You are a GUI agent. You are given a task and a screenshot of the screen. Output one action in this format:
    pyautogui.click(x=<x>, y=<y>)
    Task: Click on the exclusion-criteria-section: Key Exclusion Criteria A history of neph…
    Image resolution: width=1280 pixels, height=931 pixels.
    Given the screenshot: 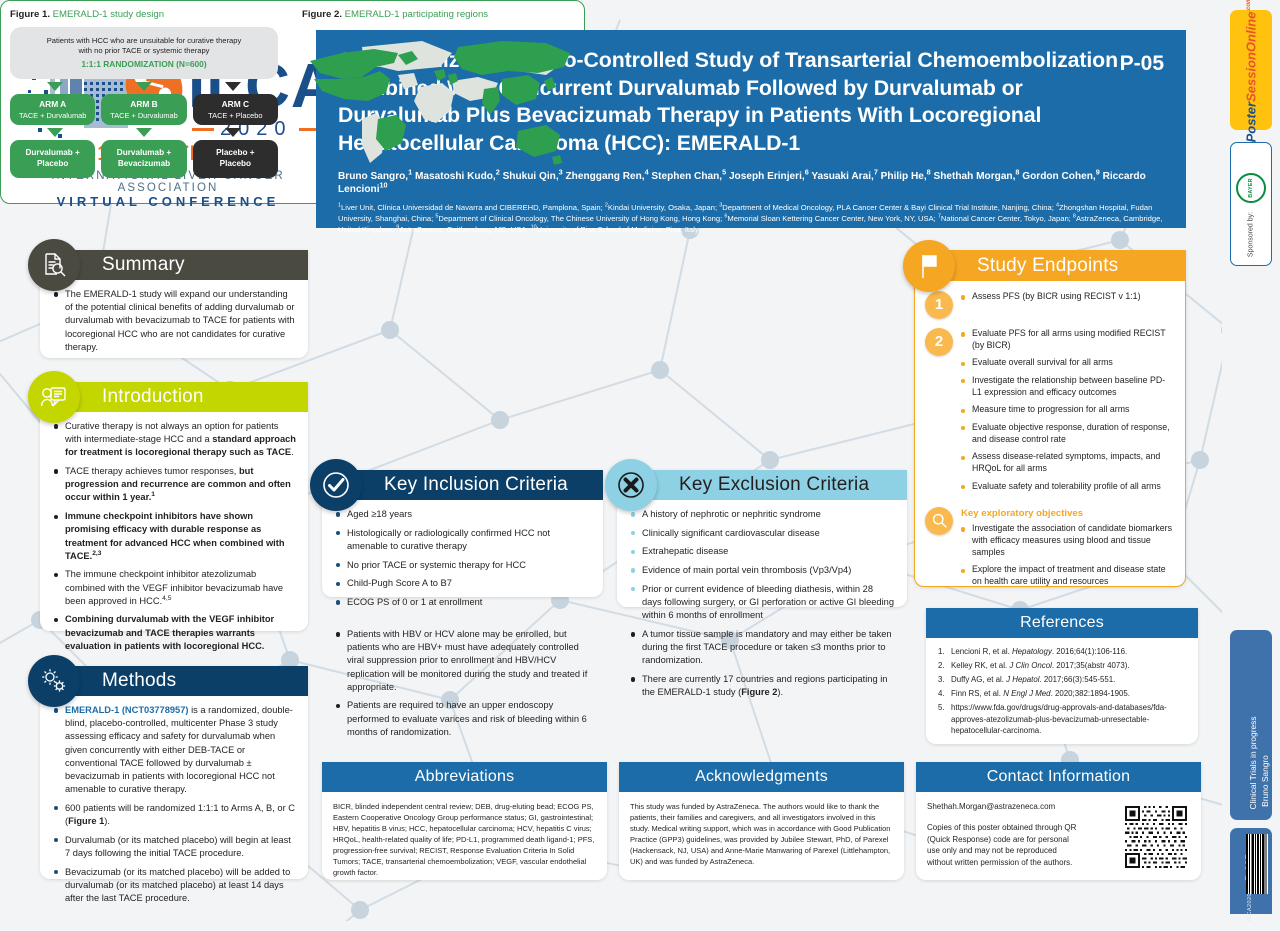 What is the action you would take?
    pyautogui.click(x=756, y=539)
    